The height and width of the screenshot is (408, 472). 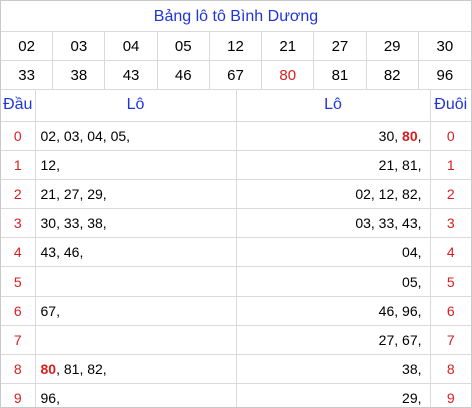 I want to click on header-row: Đầu Lô Lô Đuôi, so click(x=236, y=106).